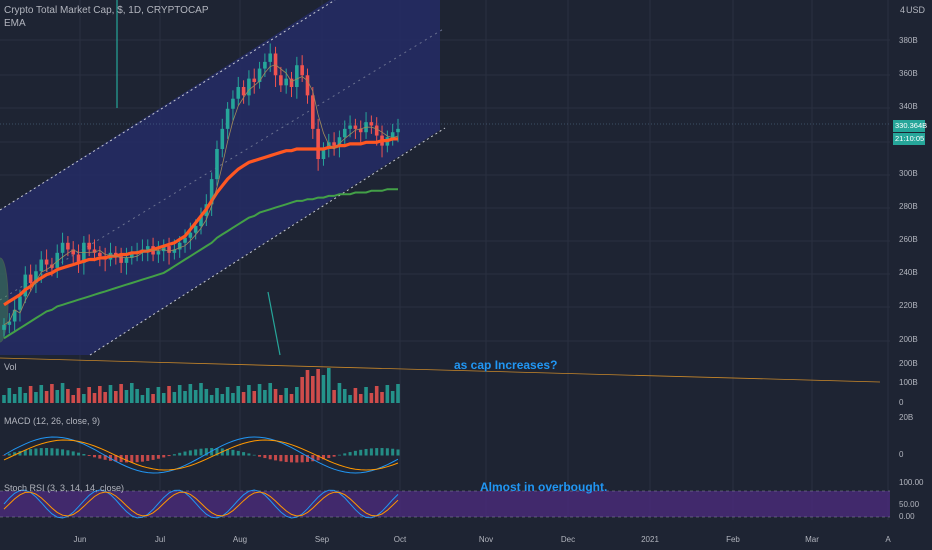 This screenshot has width=932, height=550. Describe the element at coordinates (909, 504) in the screenshot. I see `rsi-tick-label: 50.00` at that location.